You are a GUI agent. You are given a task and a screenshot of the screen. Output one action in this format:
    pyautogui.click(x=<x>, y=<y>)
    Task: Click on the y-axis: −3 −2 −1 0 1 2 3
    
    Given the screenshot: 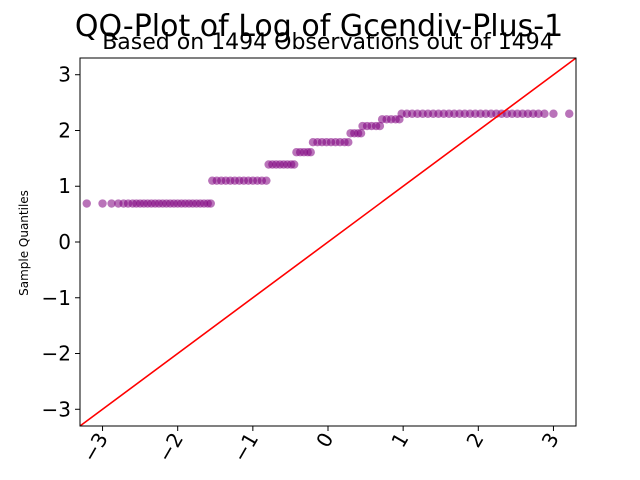 What is the action you would take?
    pyautogui.click(x=61, y=242)
    